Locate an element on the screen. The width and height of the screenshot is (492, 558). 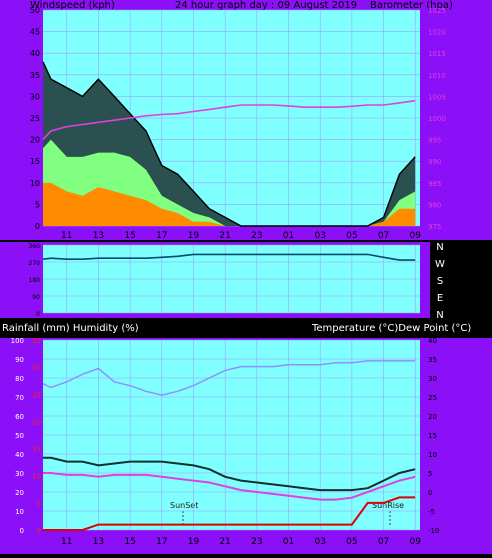
y-direction-tick-label: 180 is located at coordinates (35, 280).